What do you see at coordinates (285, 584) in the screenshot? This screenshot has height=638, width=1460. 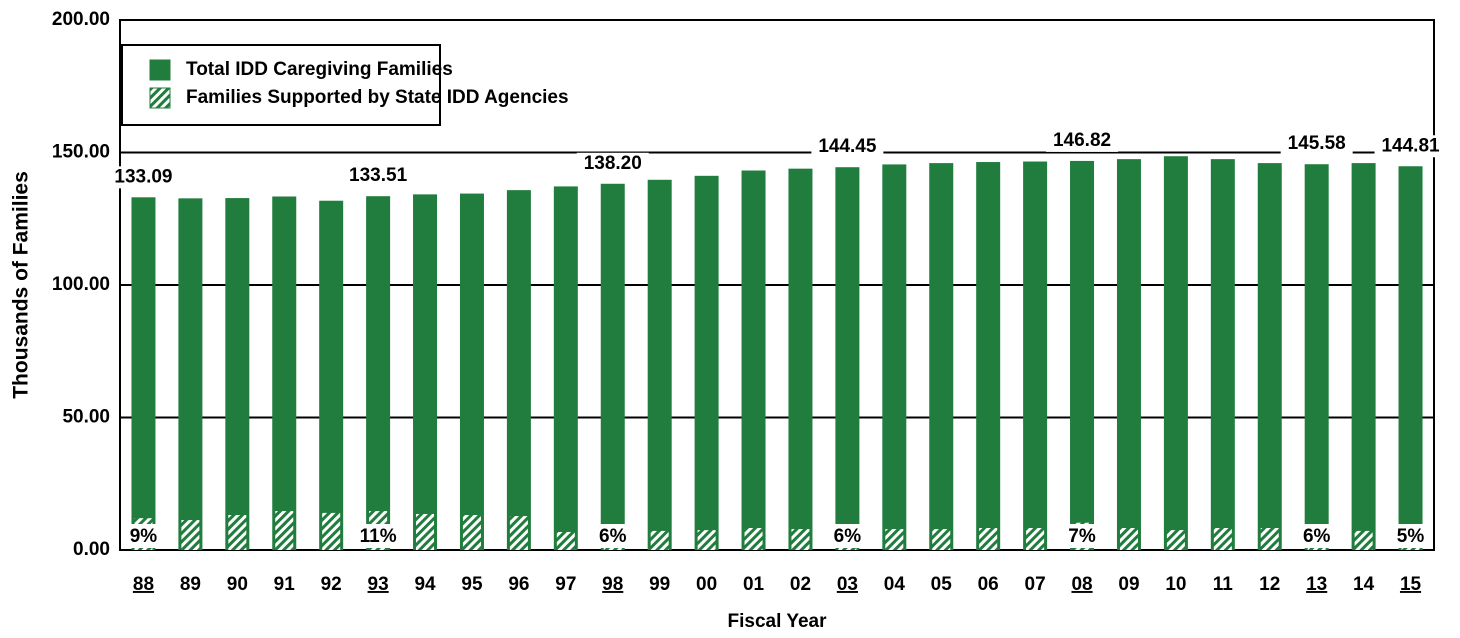 I see `x-tick-label: 91` at bounding box center [285, 584].